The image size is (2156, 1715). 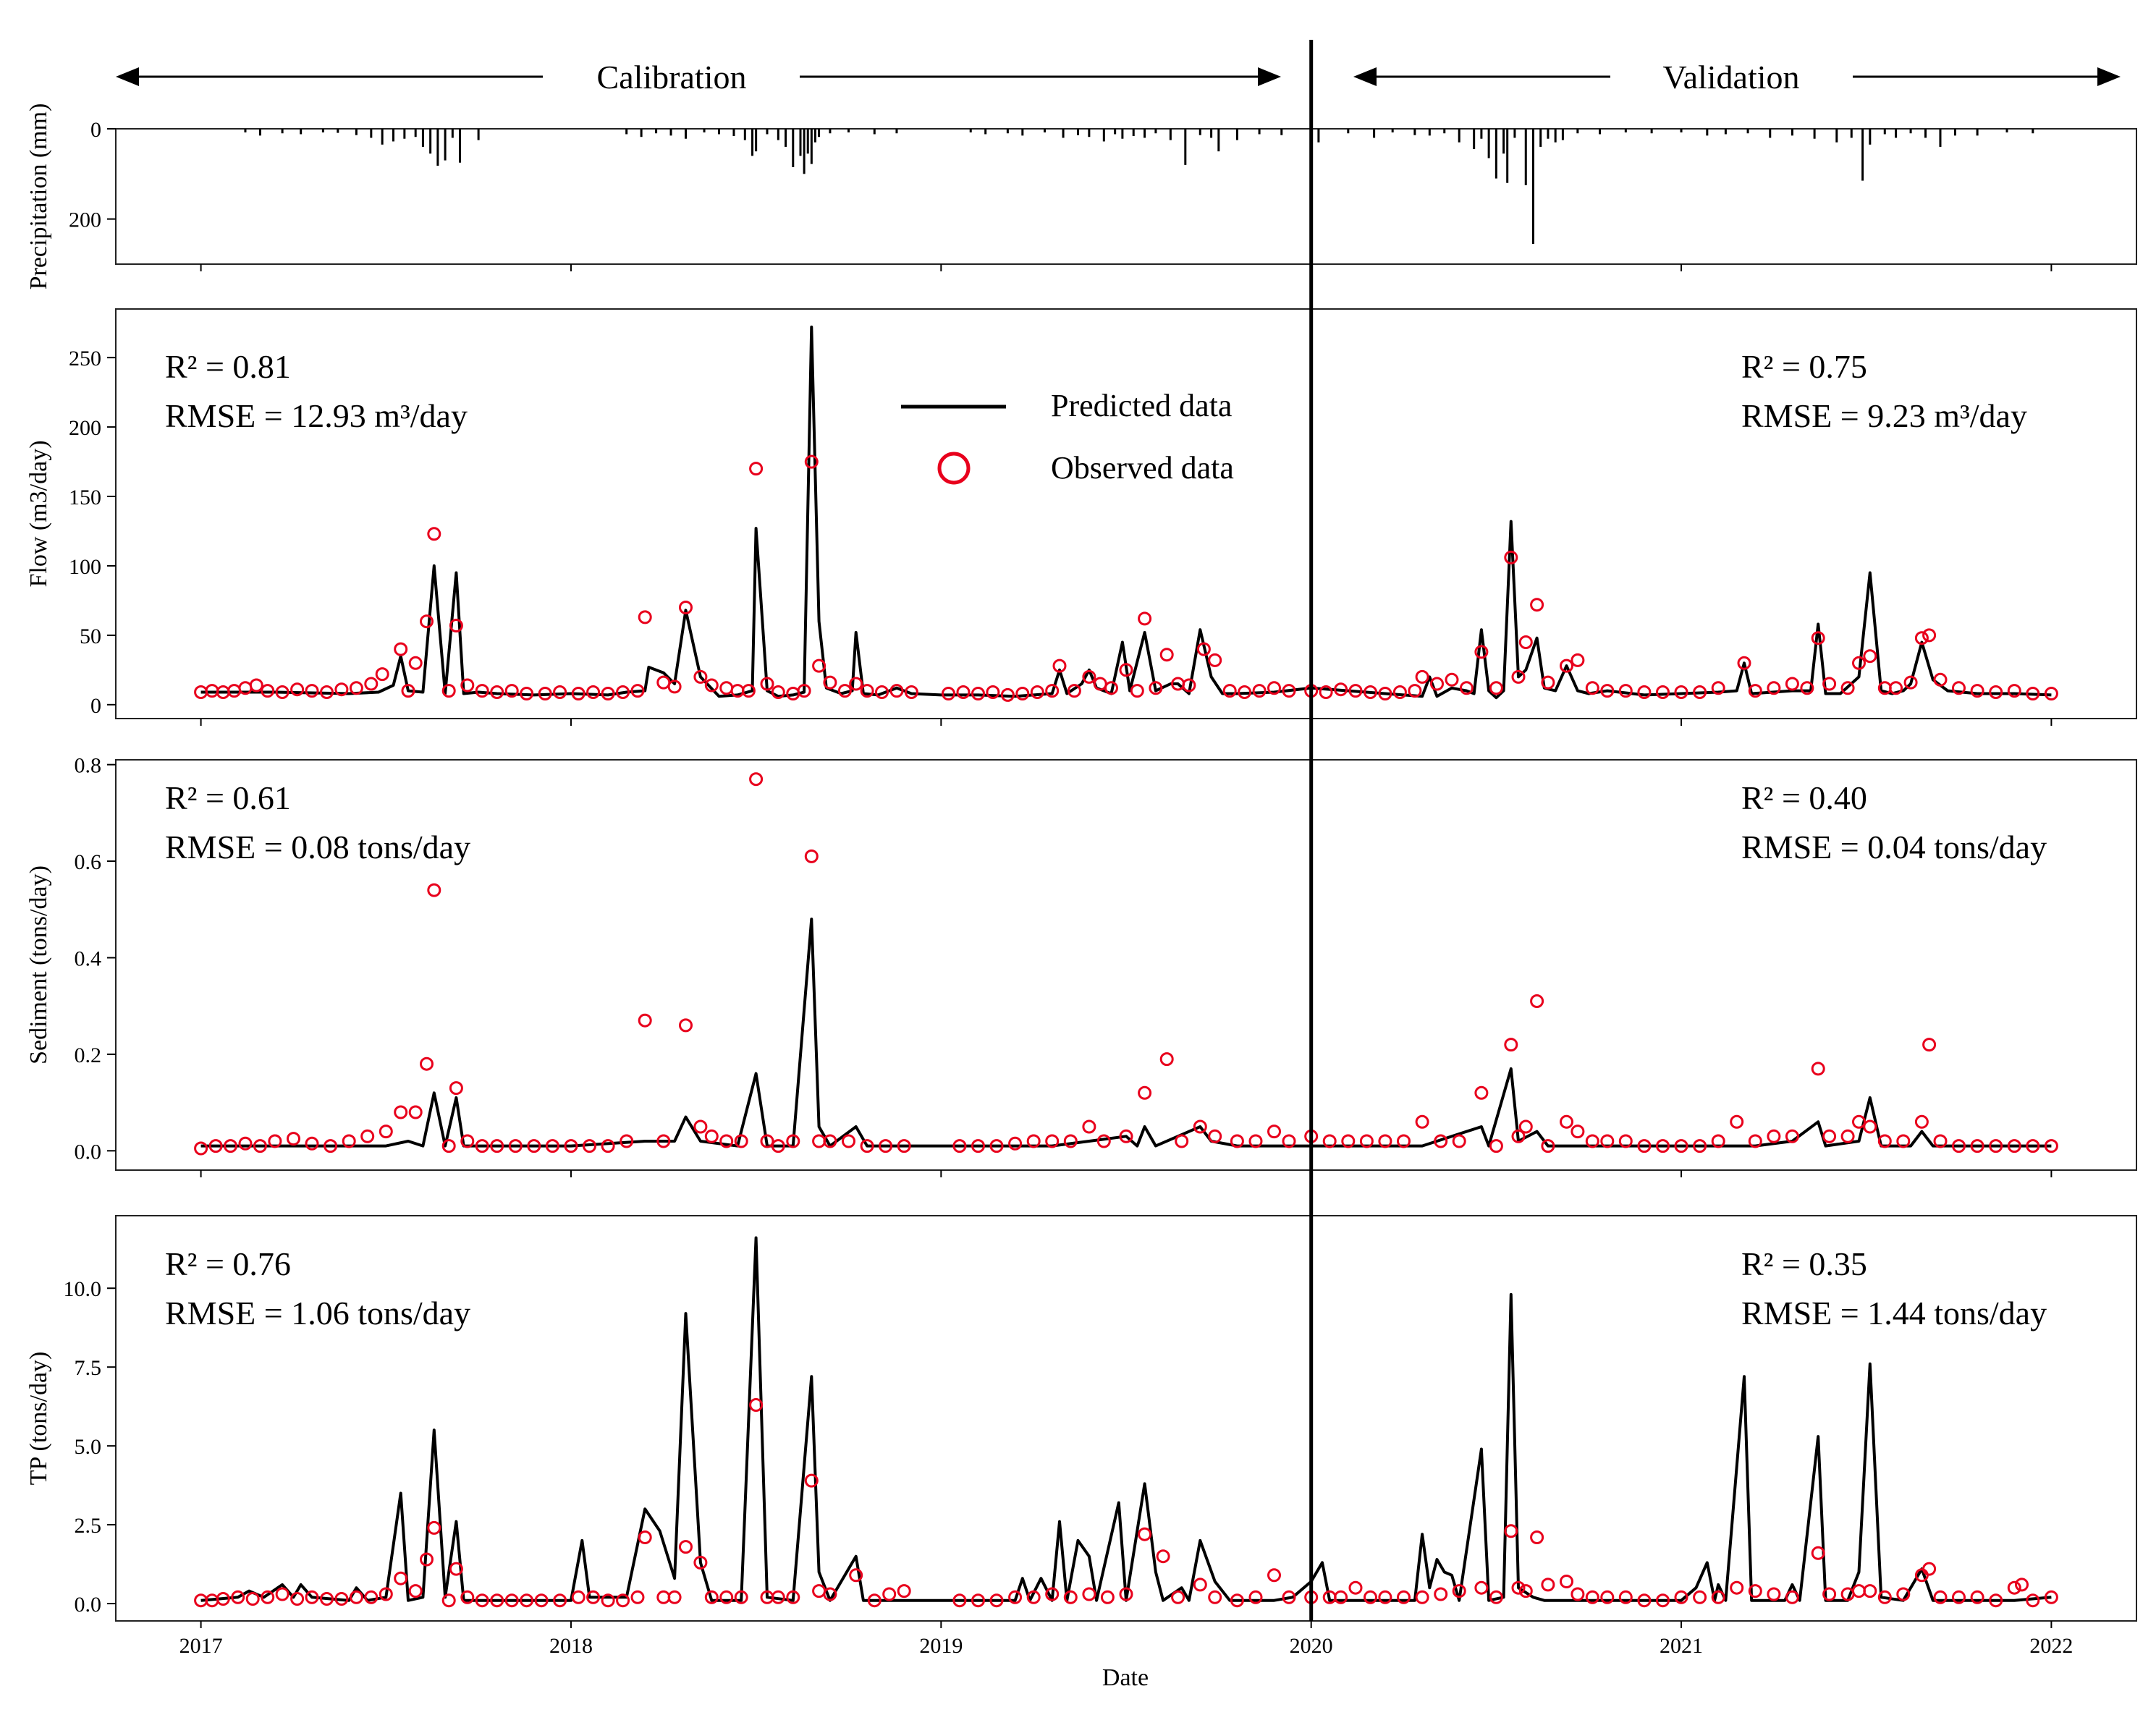 What do you see at coordinates (38, 196) in the screenshot?
I see `precip-y-label: Precipitation (mm)` at bounding box center [38, 196].